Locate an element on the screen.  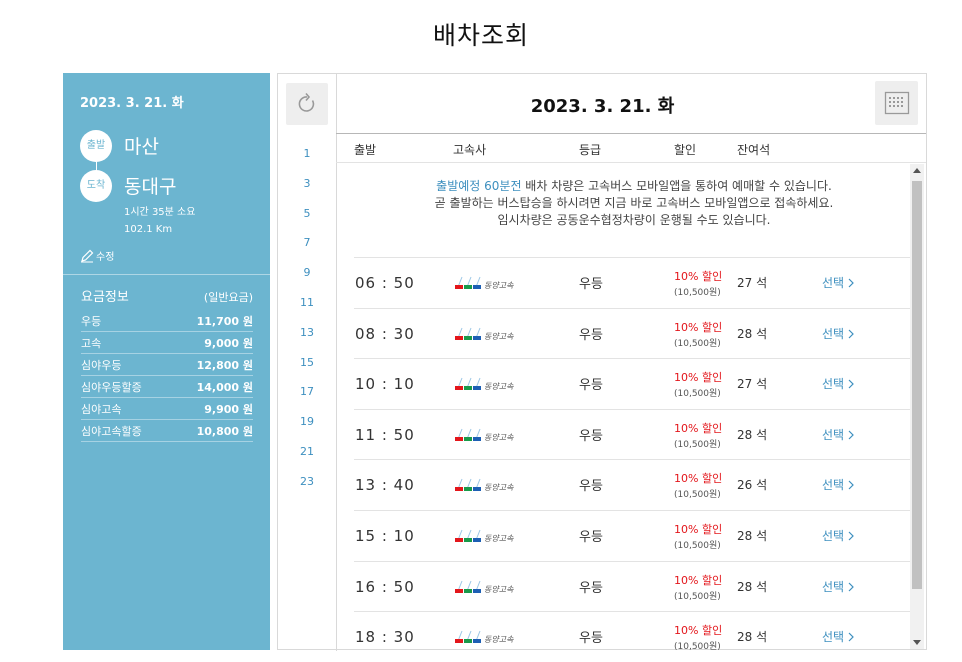
departure-time: 15 : 10 is located at coordinates (385, 535).